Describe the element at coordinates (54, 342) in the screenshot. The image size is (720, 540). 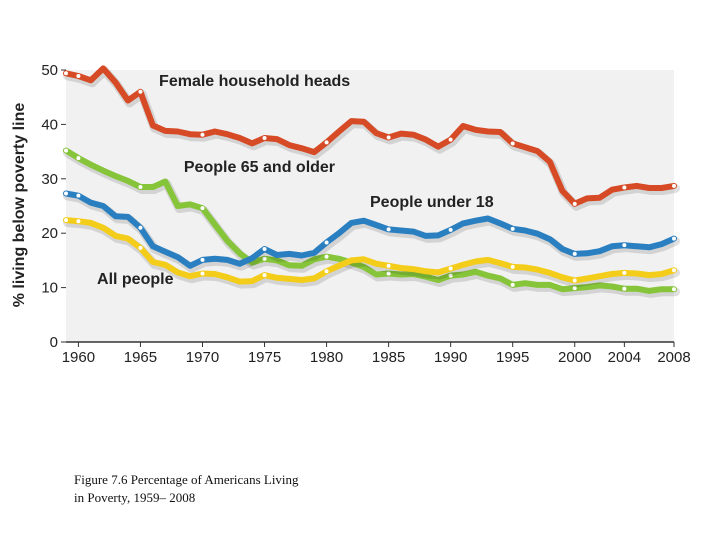
I see `y-tick-label: 0` at that location.